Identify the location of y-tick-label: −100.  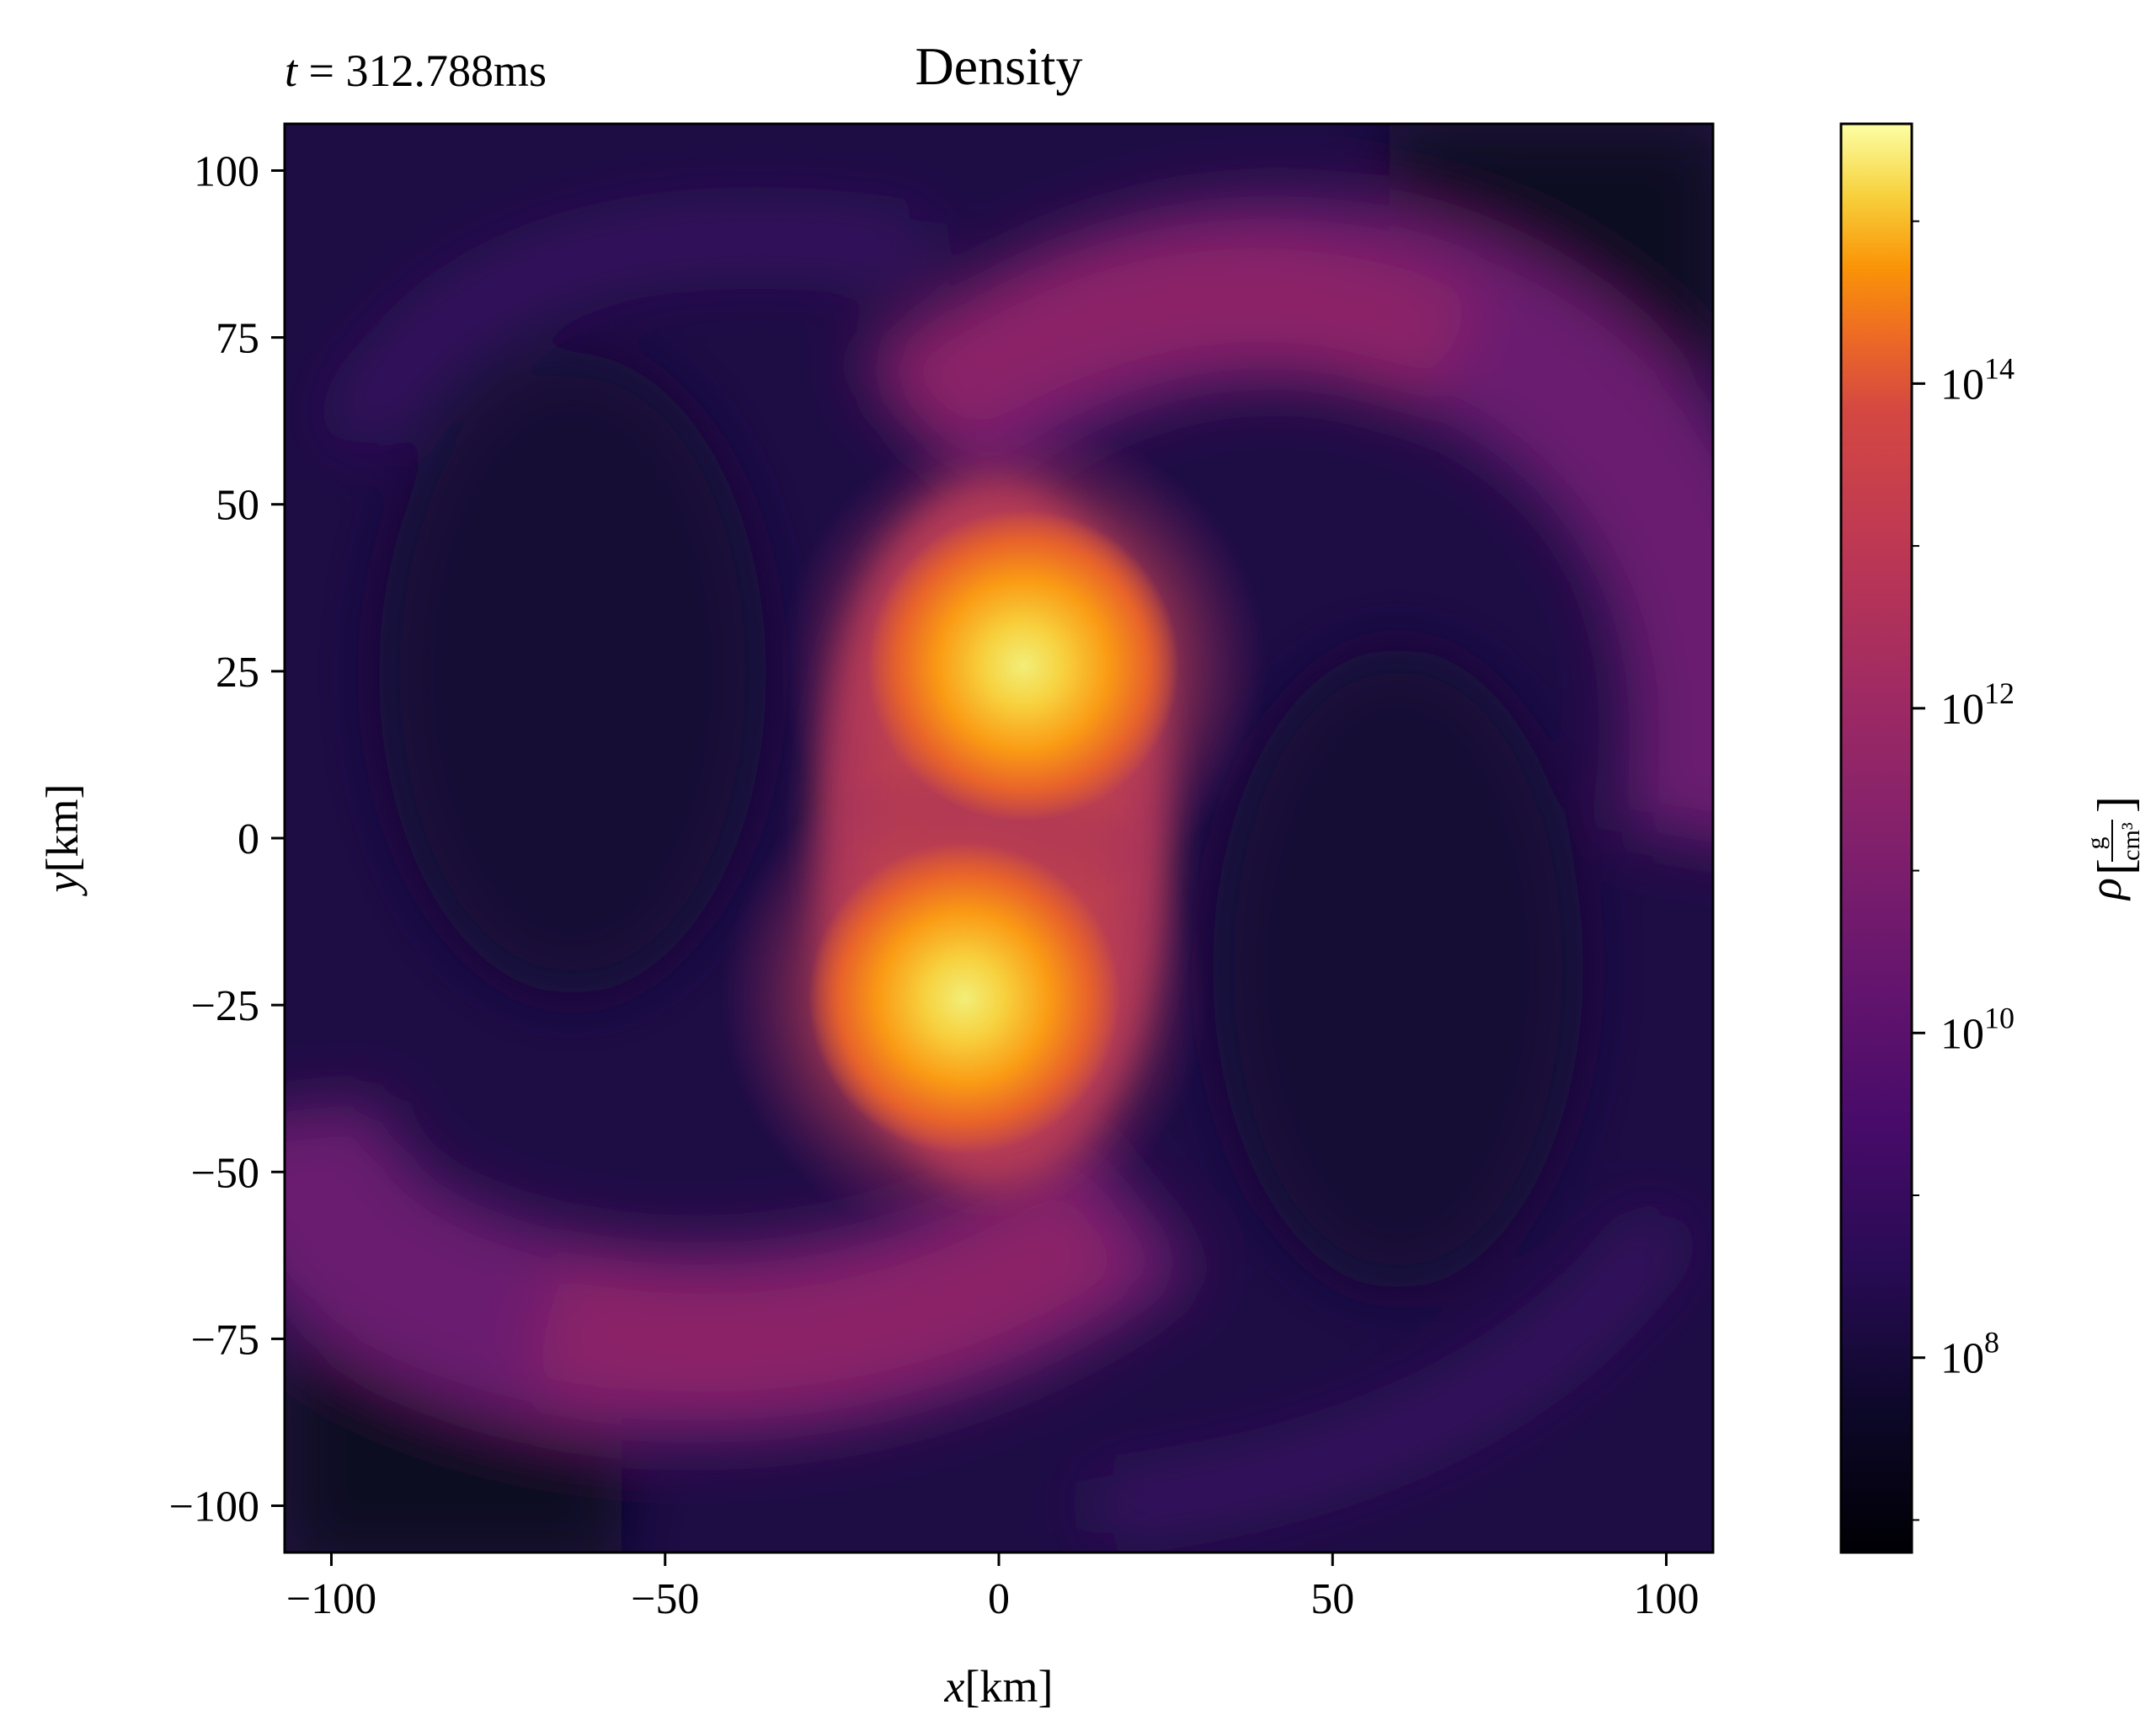
(214, 1507).